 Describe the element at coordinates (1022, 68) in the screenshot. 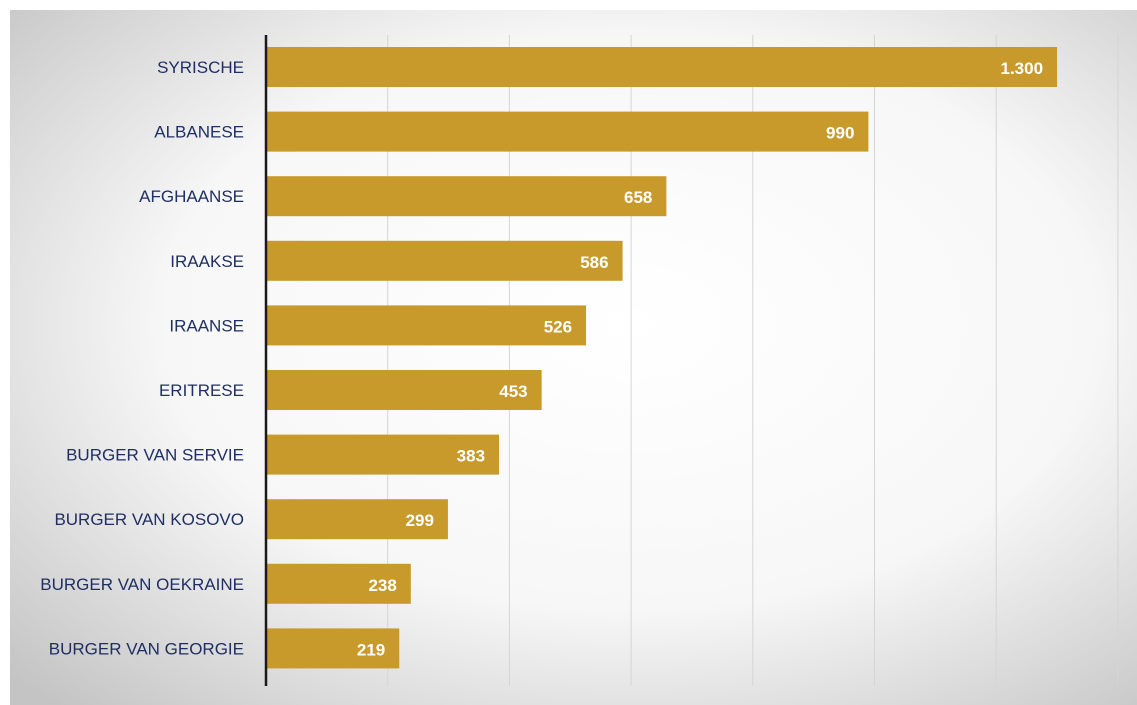

I see `value-label: 1.300` at that location.